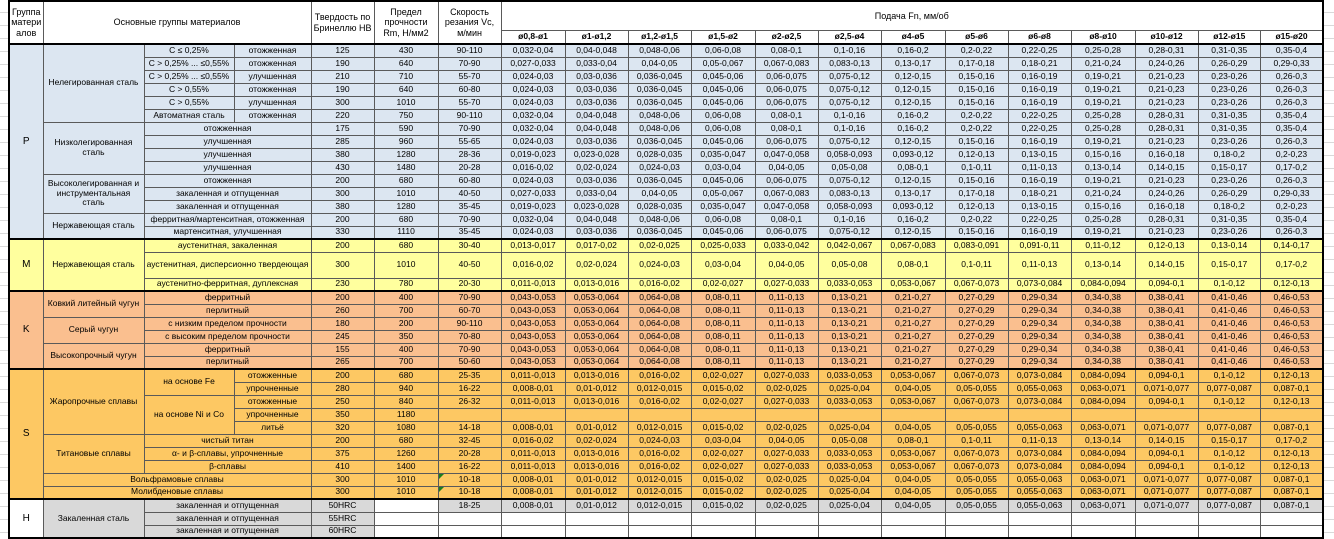  Describe the element at coordinates (227, 336) in the screenshot. I see `material-condition-cell: с высоким пределом прочности` at that location.